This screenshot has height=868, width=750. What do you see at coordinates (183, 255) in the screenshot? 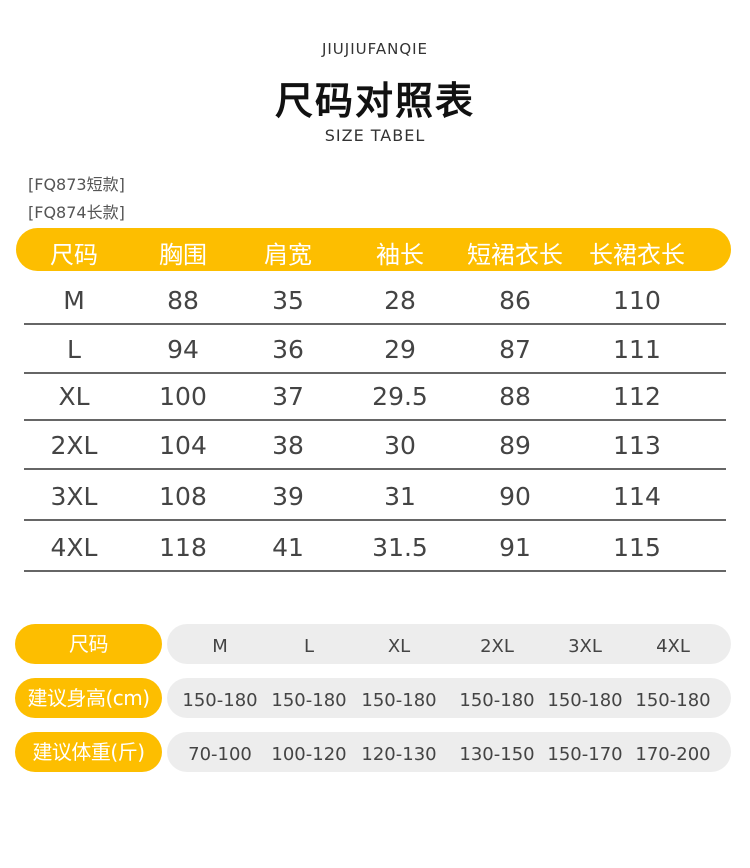
I see `column-header: 胸围` at bounding box center [183, 255].